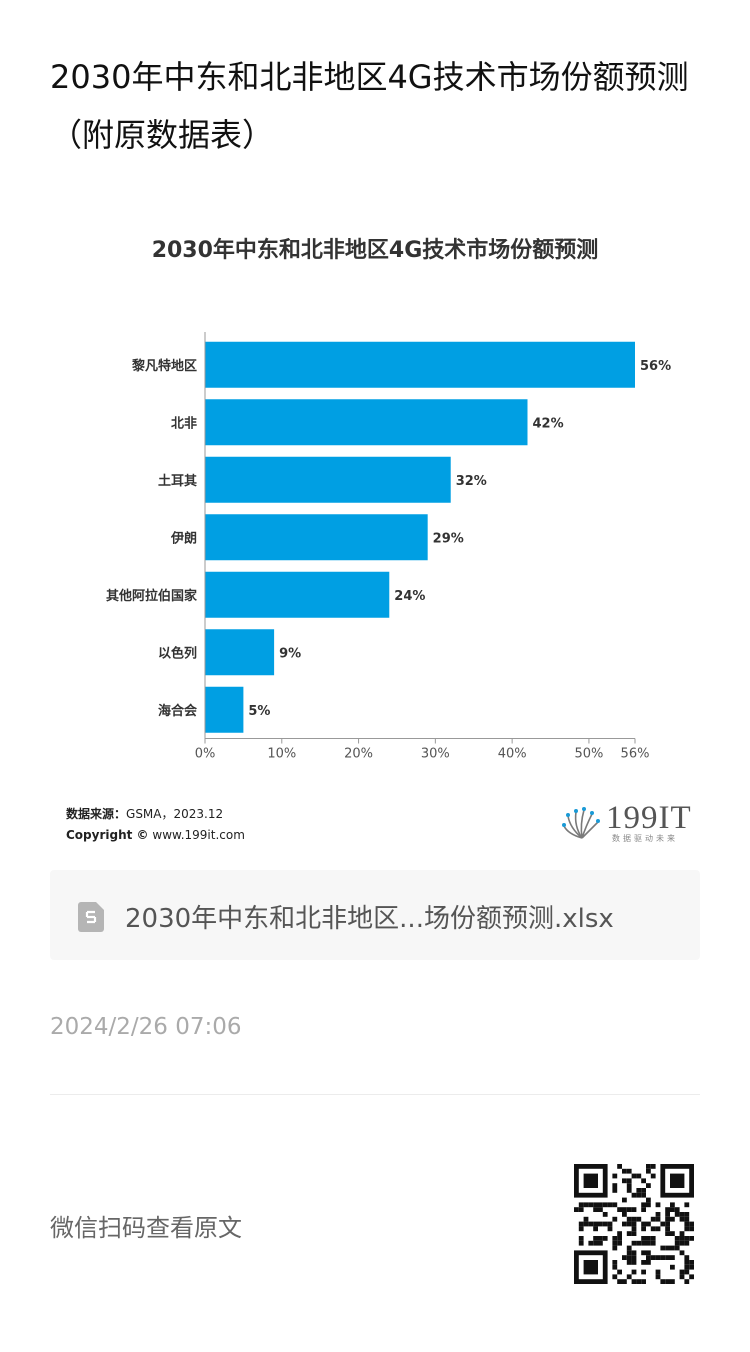  I want to click on dandelion-logo-icon, so click(581, 823).